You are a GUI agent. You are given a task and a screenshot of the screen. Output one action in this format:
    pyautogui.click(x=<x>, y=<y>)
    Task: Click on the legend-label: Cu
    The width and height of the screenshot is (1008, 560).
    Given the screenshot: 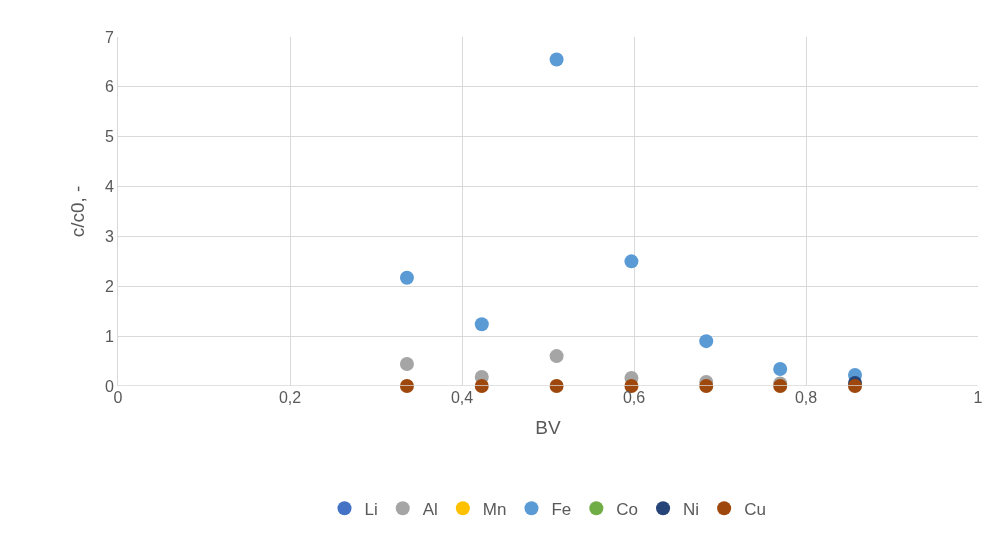 What is the action you would take?
    pyautogui.click(x=755, y=509)
    